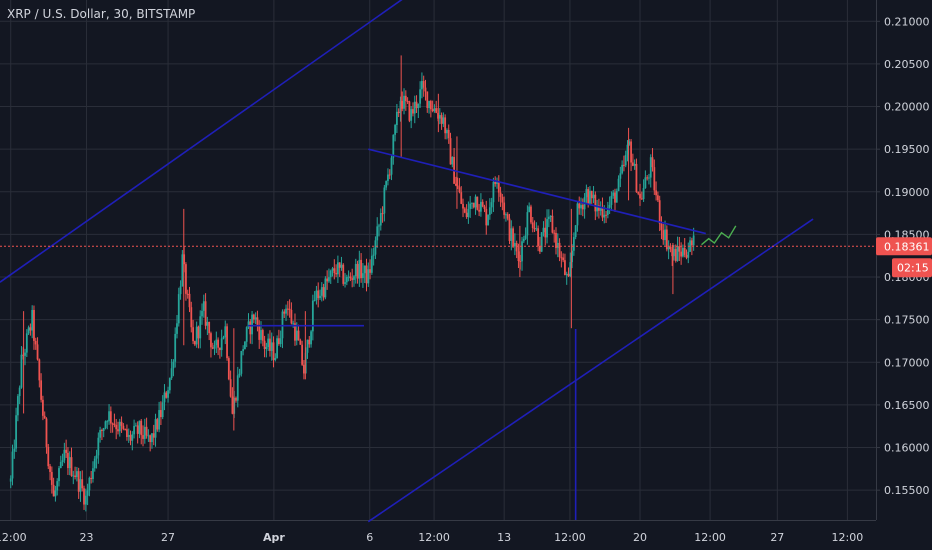 This screenshot has height=550, width=932. I want to click on x-tick-label: 13, so click(504, 537).